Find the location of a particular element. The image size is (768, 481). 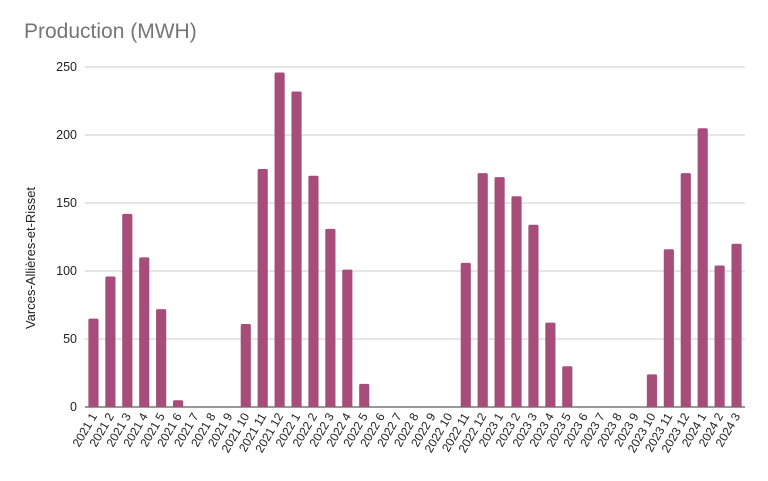

y-tick-label: 50 is located at coordinates (70, 339).